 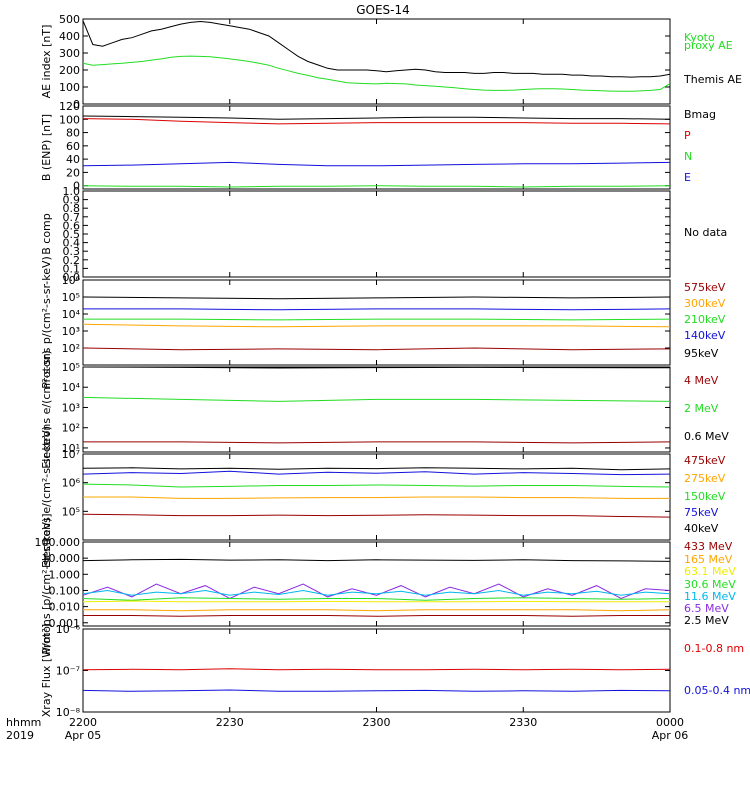 What do you see at coordinates (72, 208) in the screenshot?
I see `y-tick-label: 0.8` at bounding box center [72, 208].